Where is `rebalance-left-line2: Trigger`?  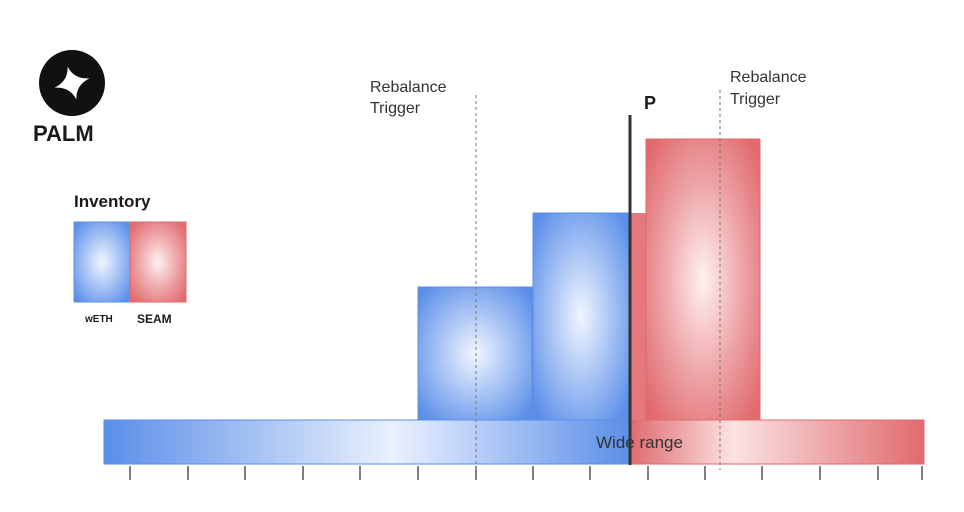
rebalance-left-line2: Trigger is located at coordinates (395, 108).